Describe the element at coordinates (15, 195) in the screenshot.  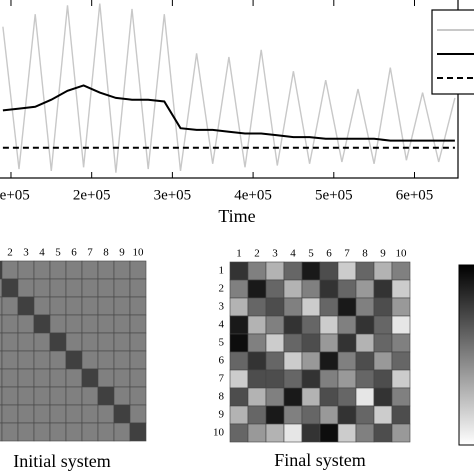
I see `x-tick-label: 1e+05` at that location.